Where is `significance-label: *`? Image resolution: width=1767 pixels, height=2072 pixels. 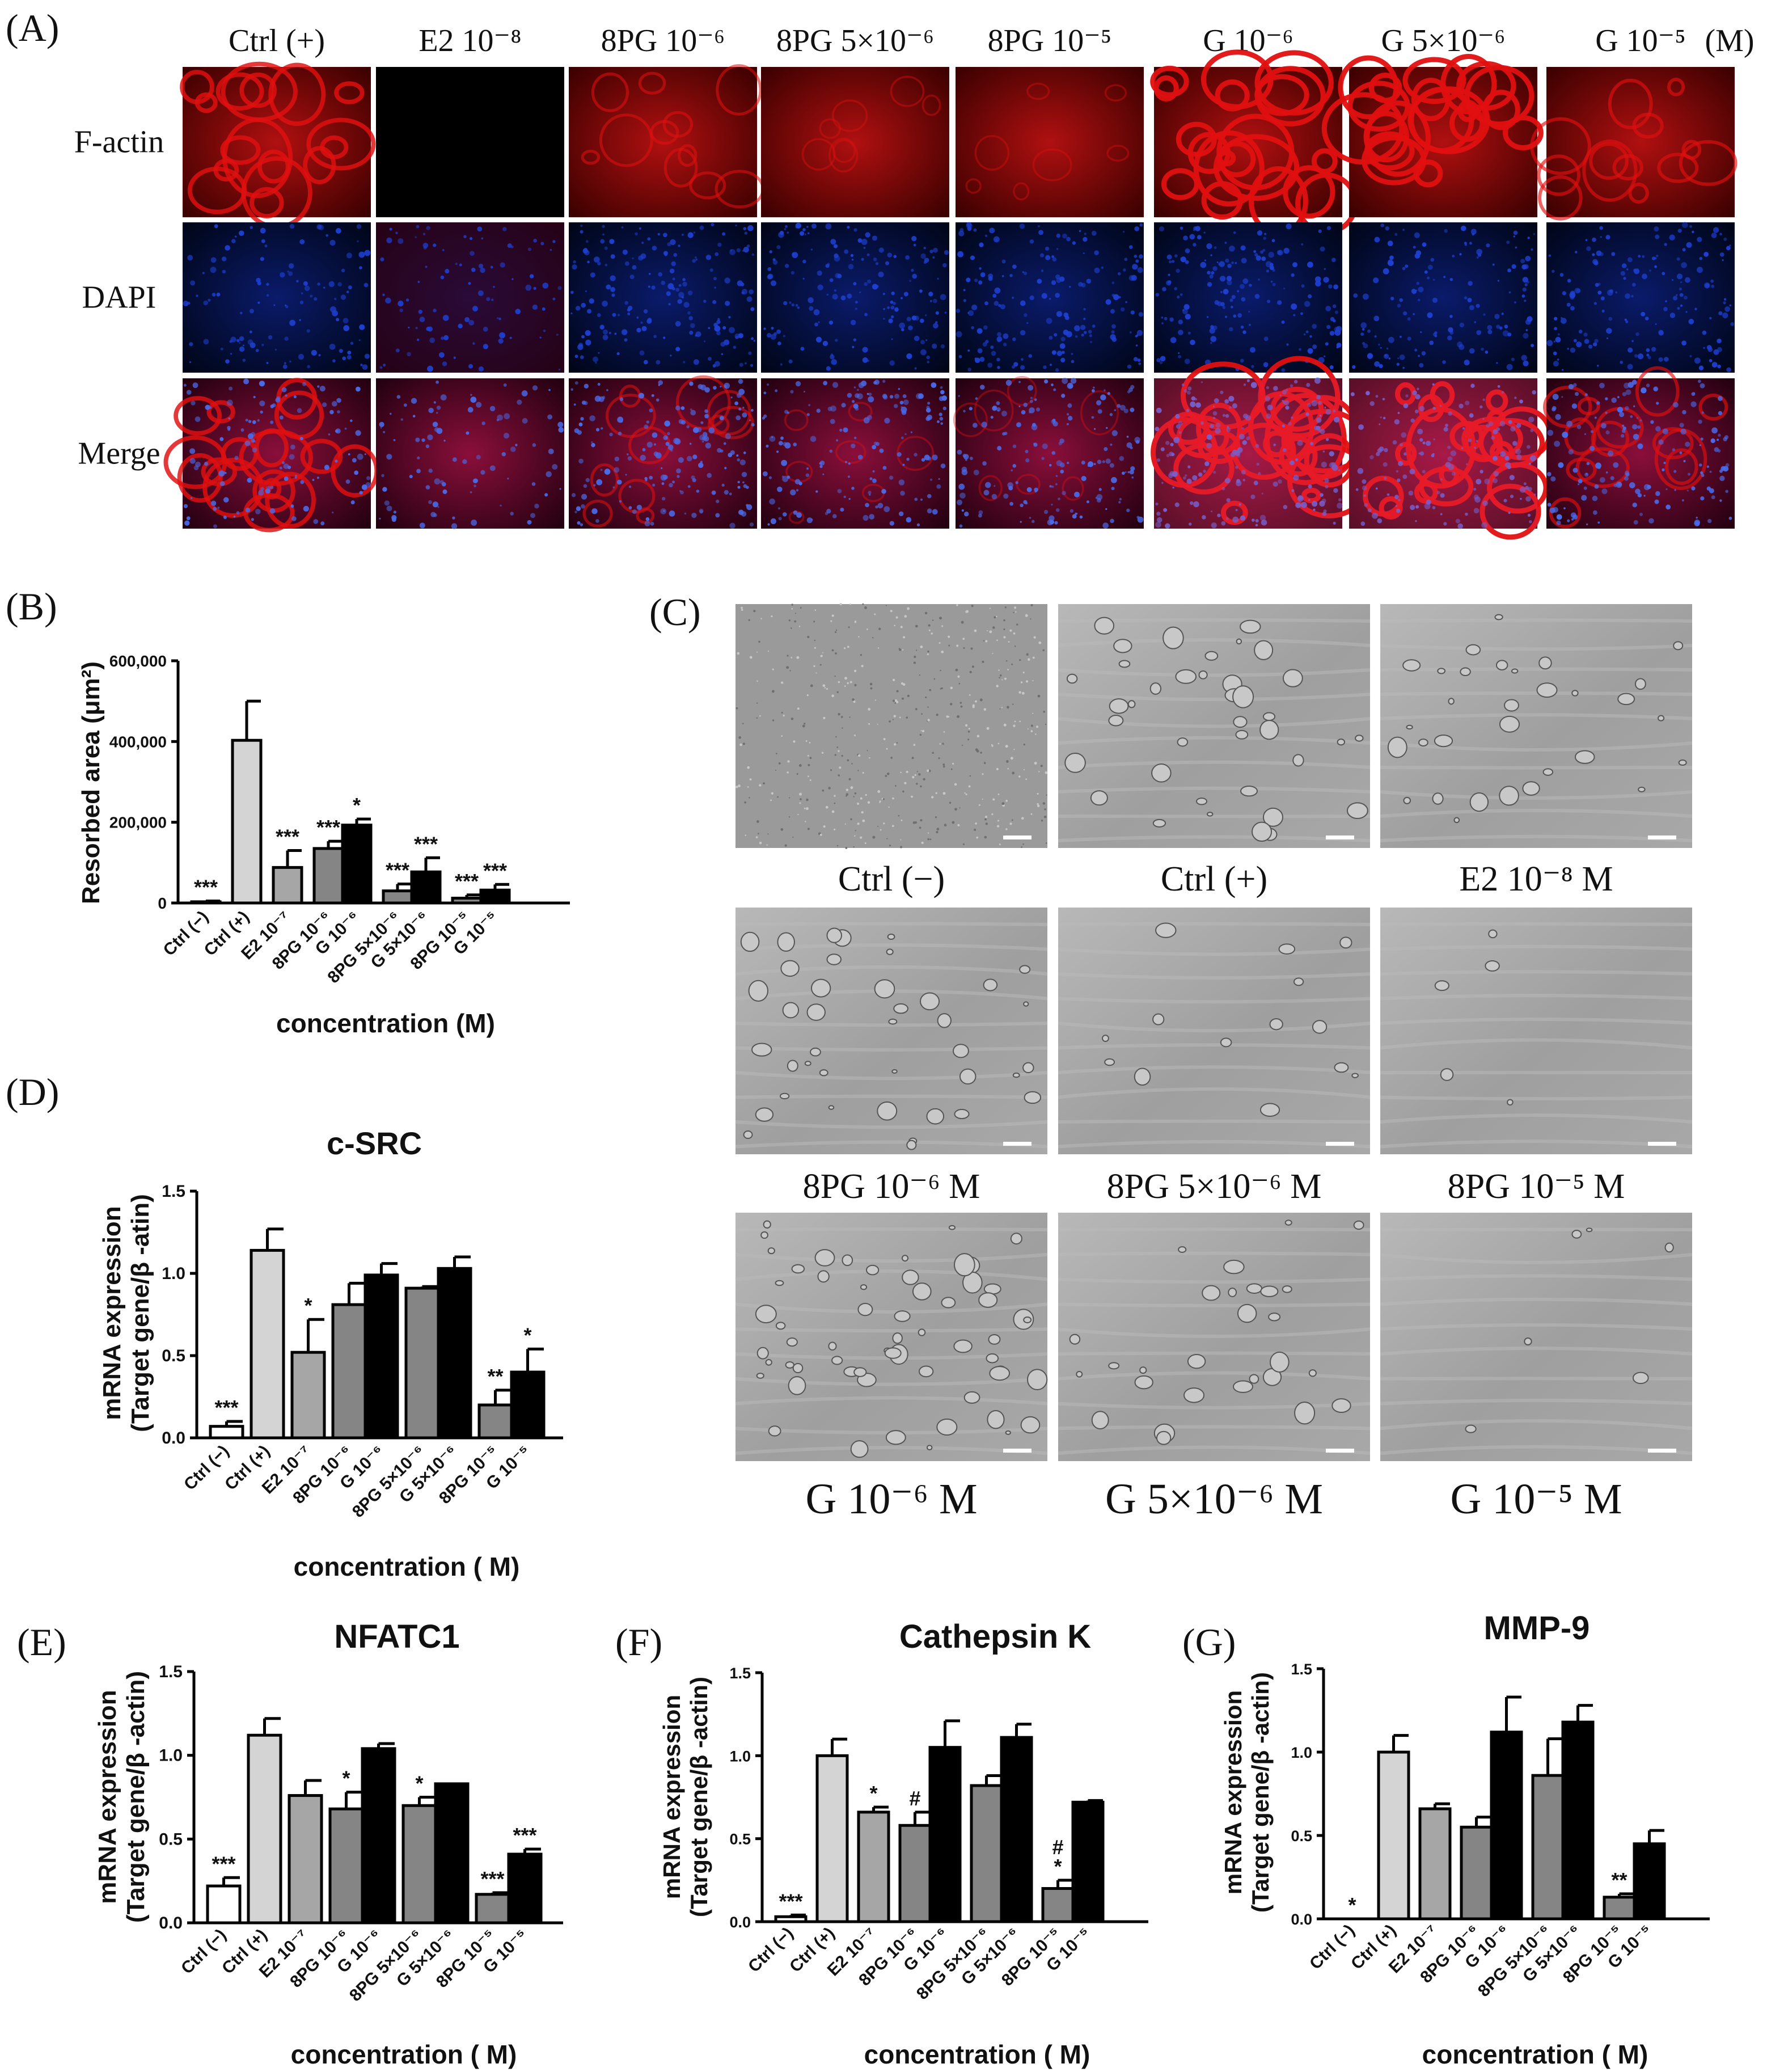 significance-label: * is located at coordinates (346, 1778).